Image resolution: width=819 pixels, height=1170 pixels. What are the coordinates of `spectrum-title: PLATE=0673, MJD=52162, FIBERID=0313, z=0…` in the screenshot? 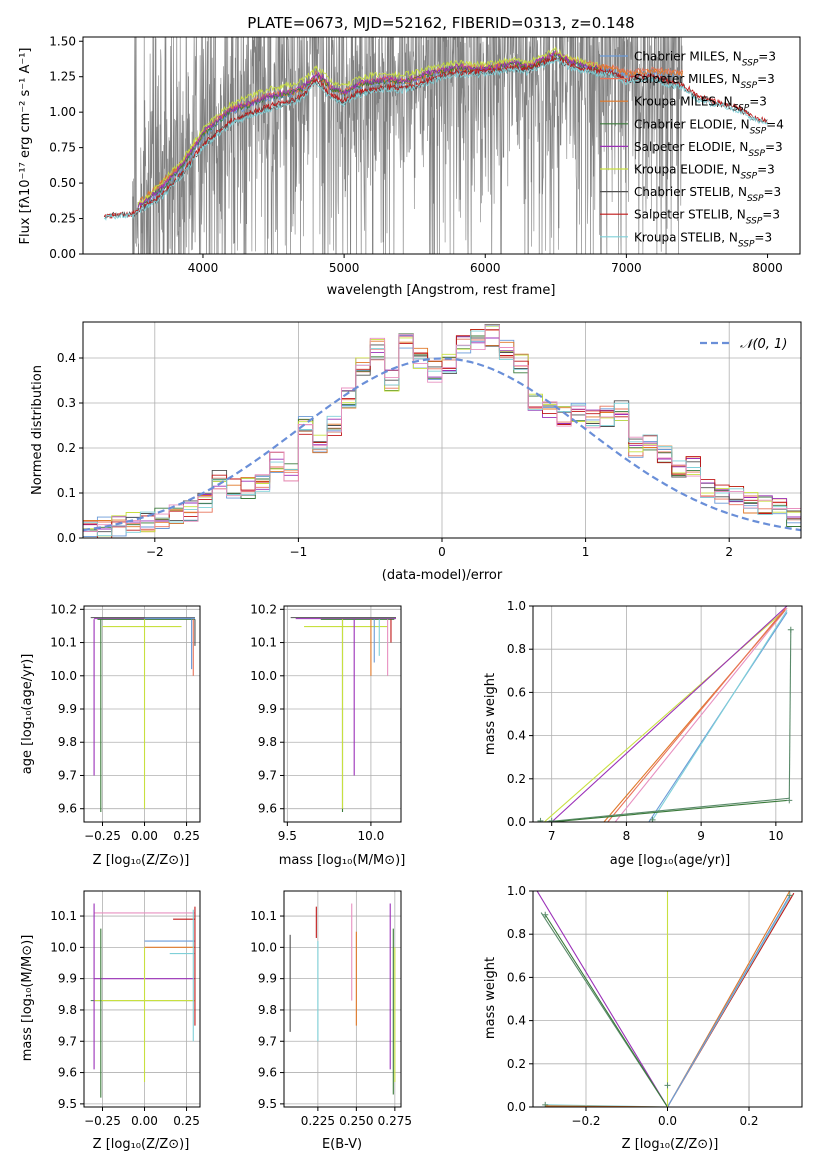 It's located at (440, 23).